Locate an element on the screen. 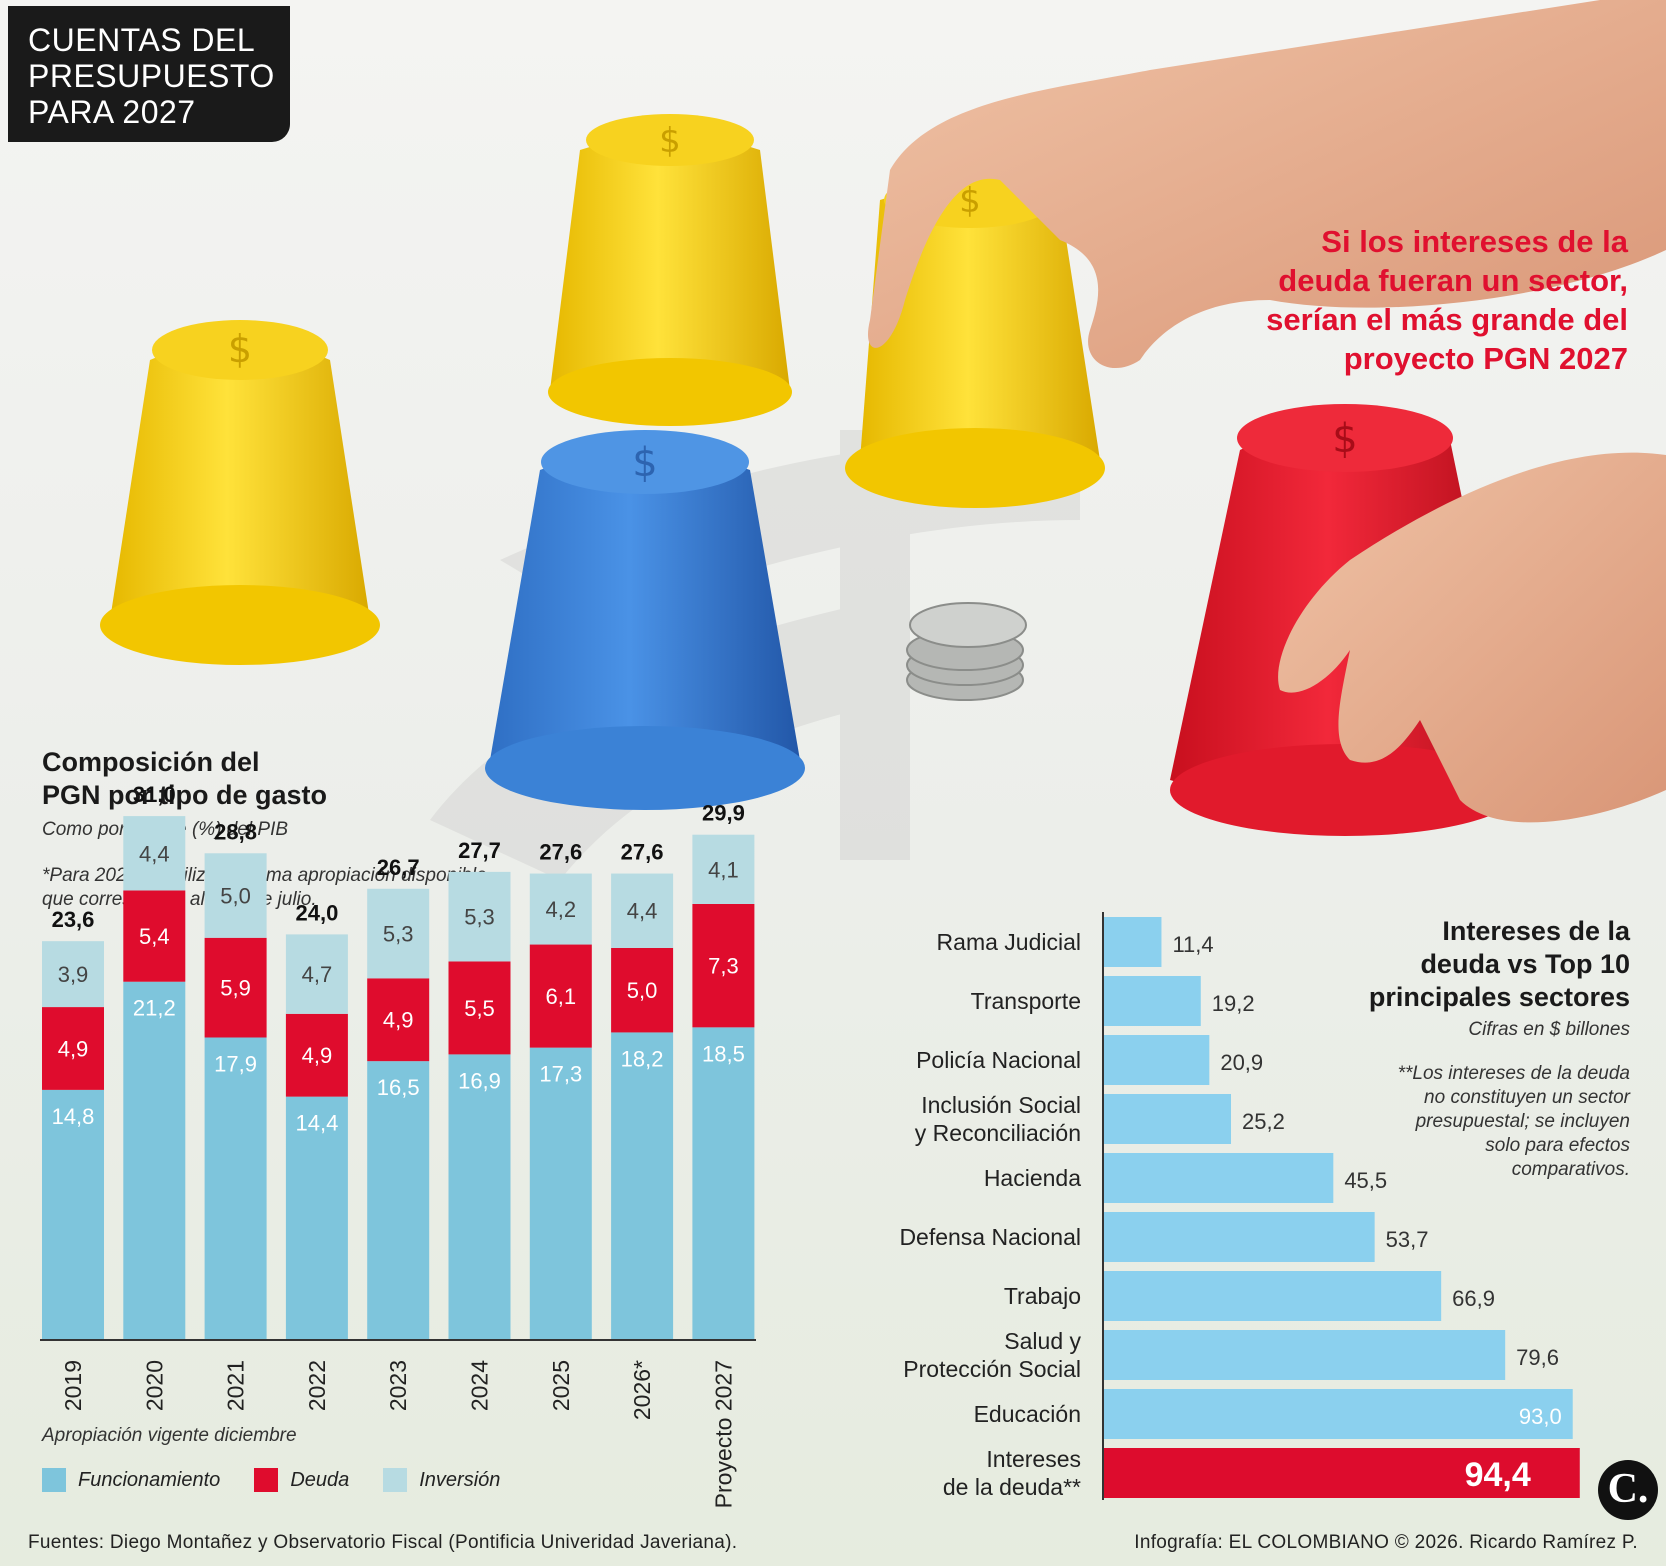 The image size is (1666, 1566). value-label: 45,5 is located at coordinates (1365, 1180).